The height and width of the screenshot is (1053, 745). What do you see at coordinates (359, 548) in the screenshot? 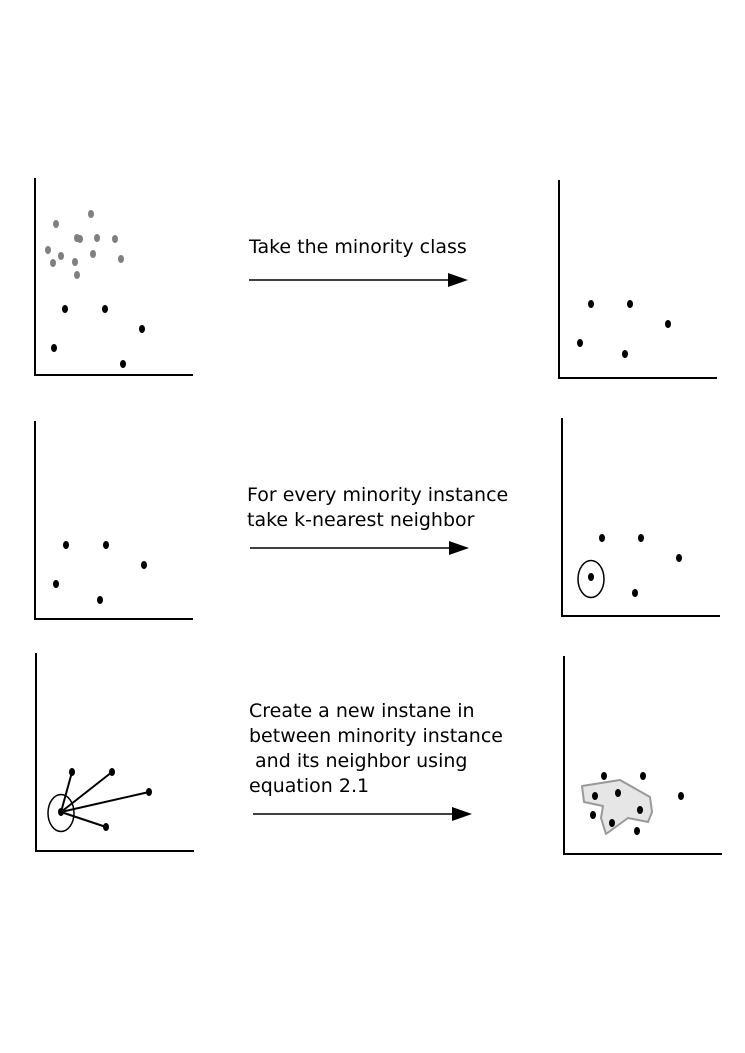
I see `step-2-arrow` at bounding box center [359, 548].